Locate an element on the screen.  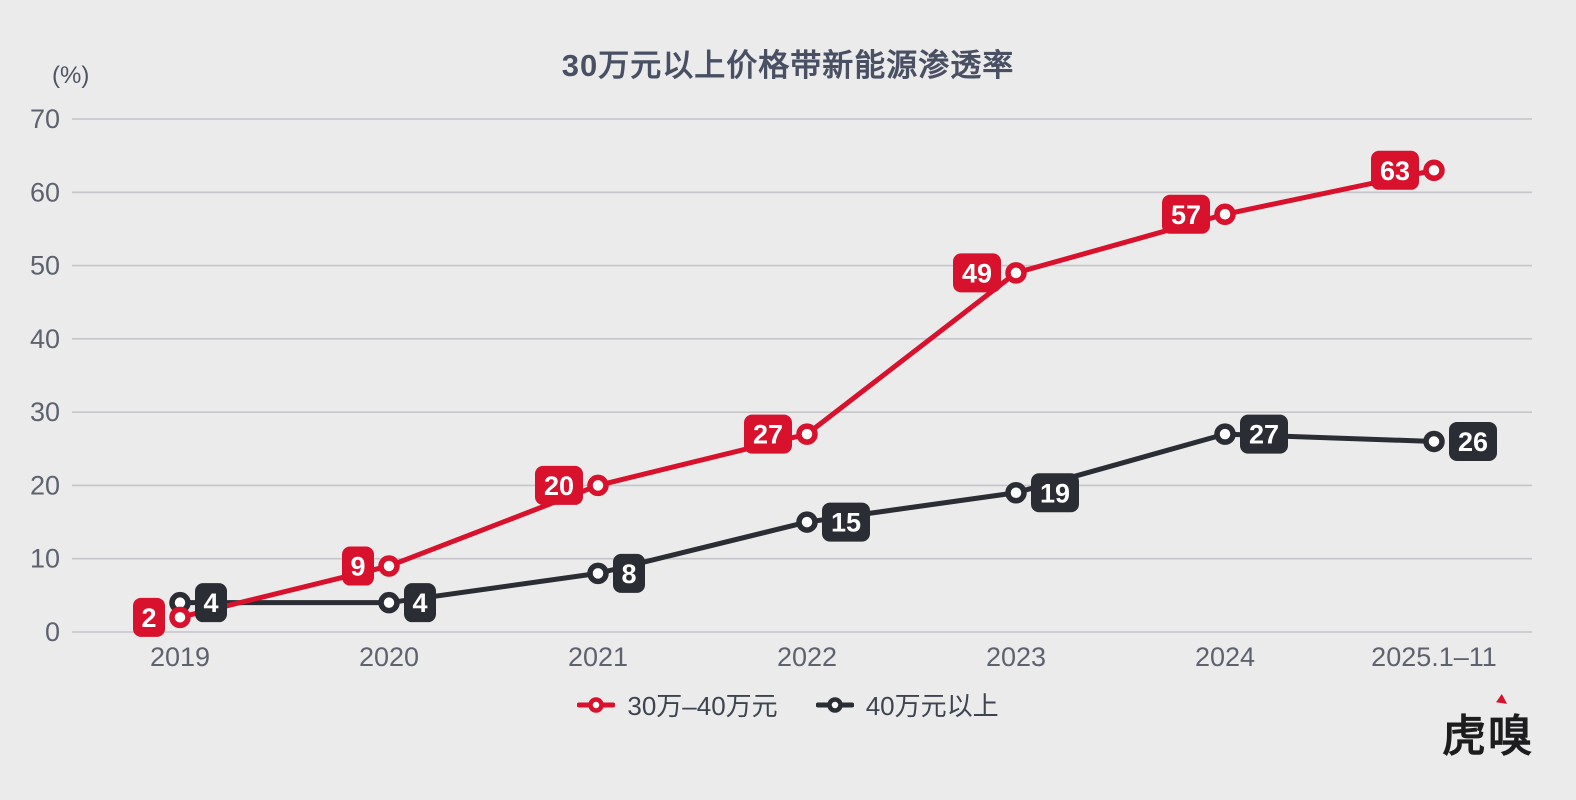
data-label-box-30万–40万元-2019 is located at coordinates (149, 617).